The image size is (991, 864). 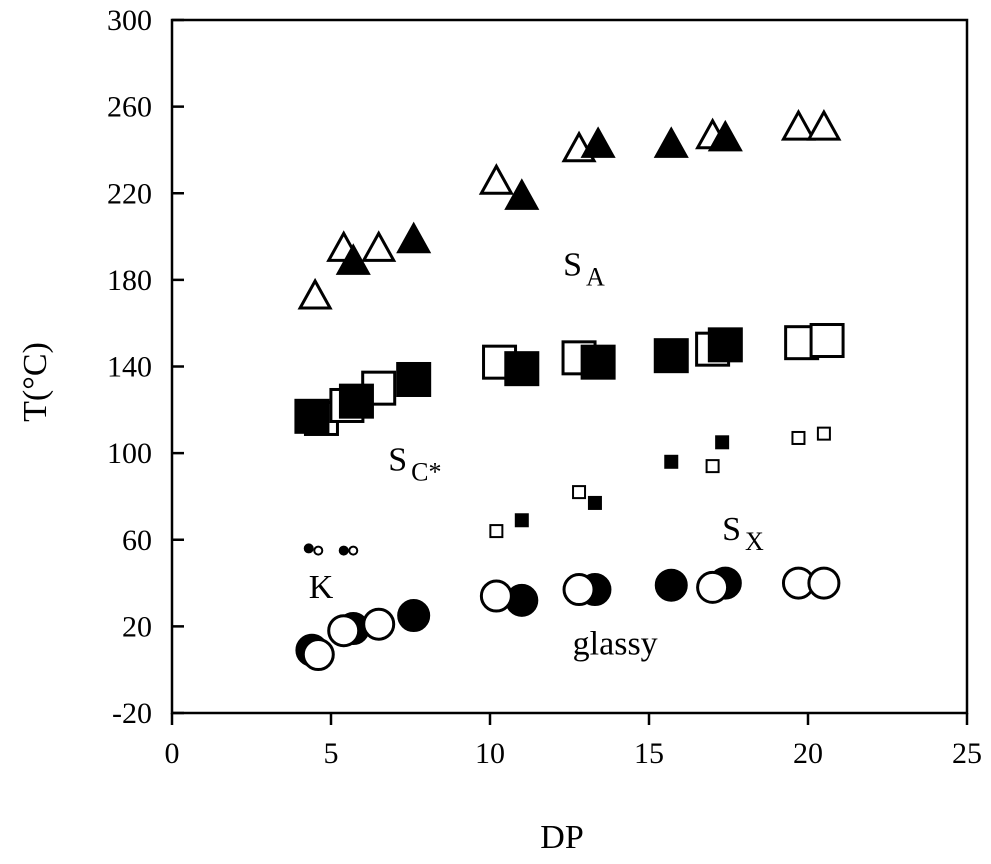 I want to click on region-label-text: K, so click(x=321, y=587).